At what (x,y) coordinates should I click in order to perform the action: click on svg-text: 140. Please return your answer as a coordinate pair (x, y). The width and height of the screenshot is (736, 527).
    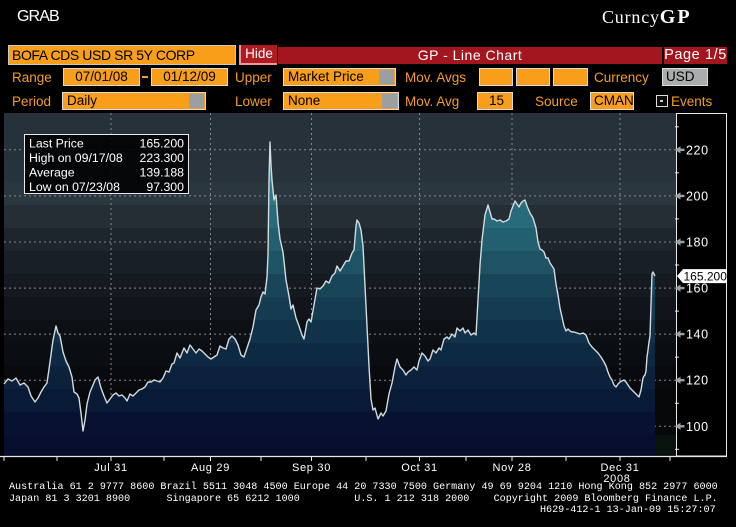
    Looking at the image, I should click on (697, 335).